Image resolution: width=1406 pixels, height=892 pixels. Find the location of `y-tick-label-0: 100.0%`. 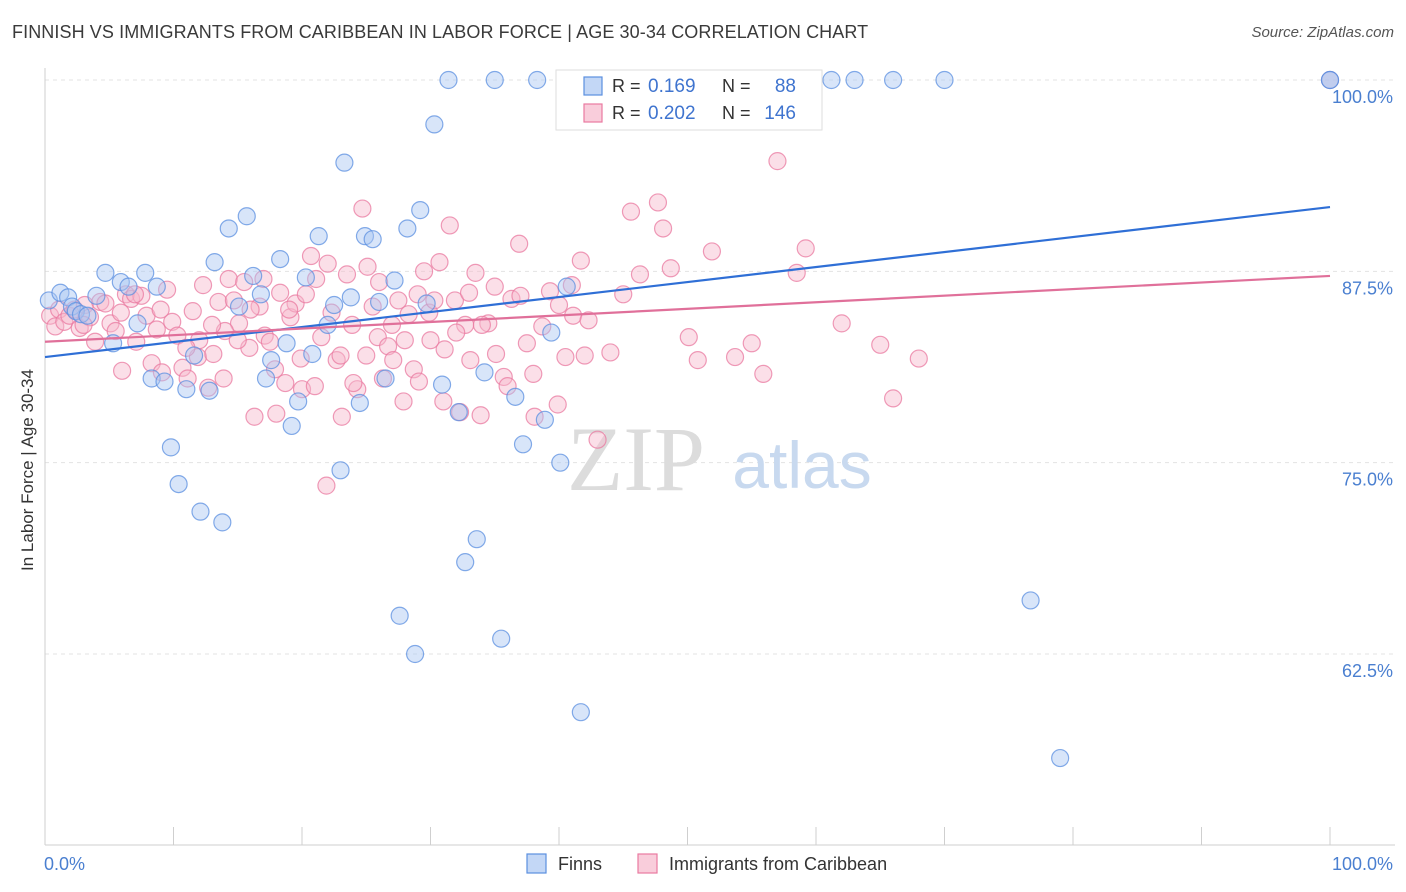

y-tick-label-0: 100.0% is located at coordinates (1362, 97).